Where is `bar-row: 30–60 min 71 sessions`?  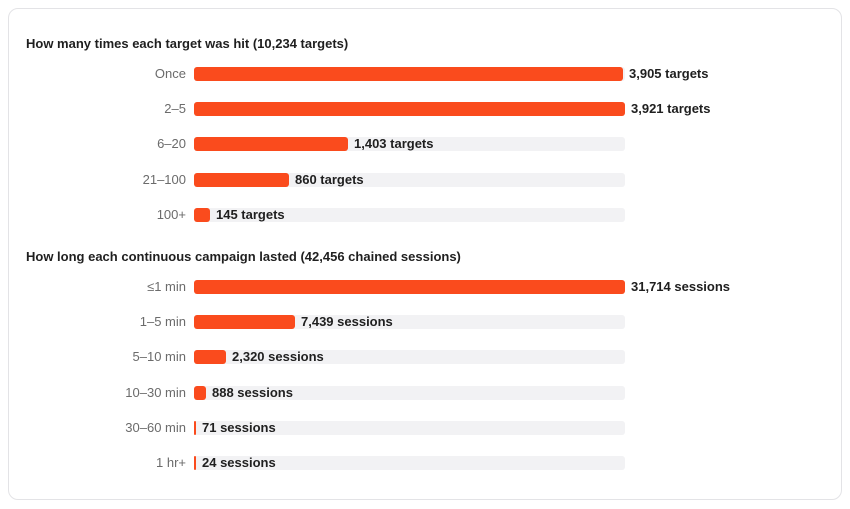 bar-row: 30–60 min 71 sessions is located at coordinates (425, 428).